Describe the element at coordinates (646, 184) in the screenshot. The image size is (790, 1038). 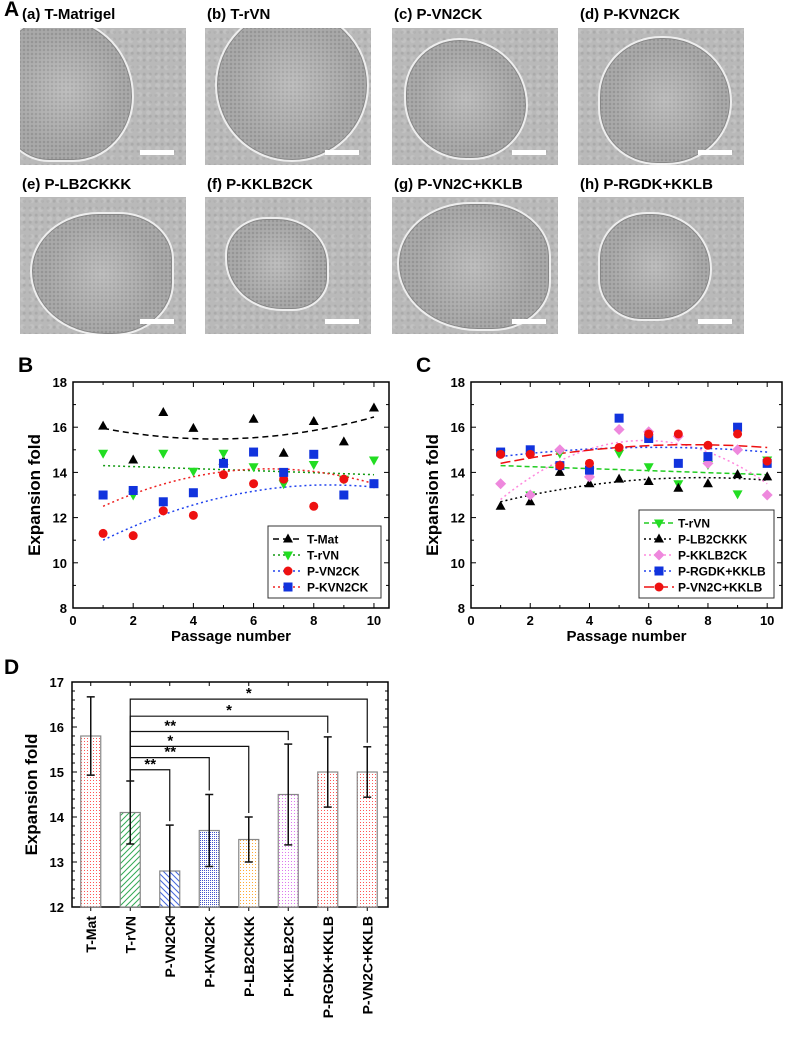
I see `image-caption: (h) P-RGDK+KKLB` at that location.